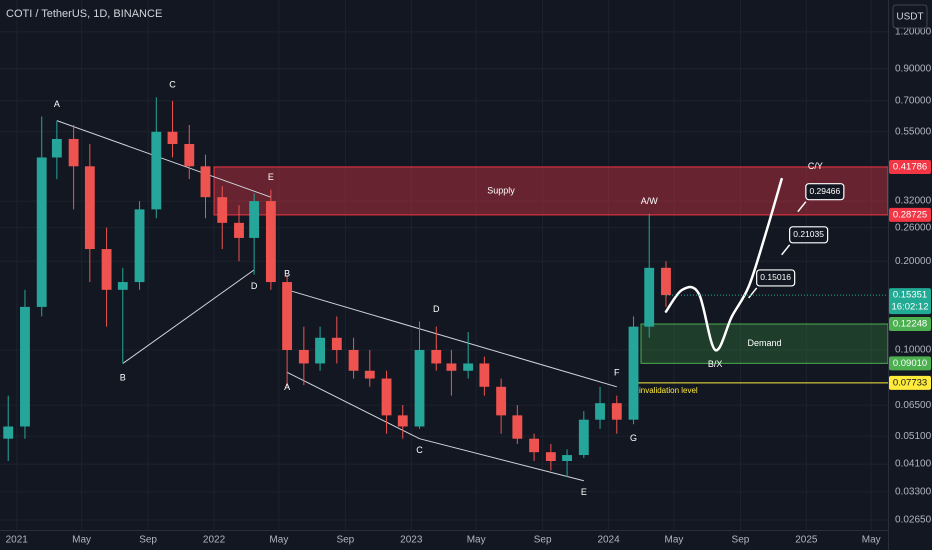 Image resolution: width=932 pixels, height=550 pixels. I want to click on currency-button, so click(910, 16).